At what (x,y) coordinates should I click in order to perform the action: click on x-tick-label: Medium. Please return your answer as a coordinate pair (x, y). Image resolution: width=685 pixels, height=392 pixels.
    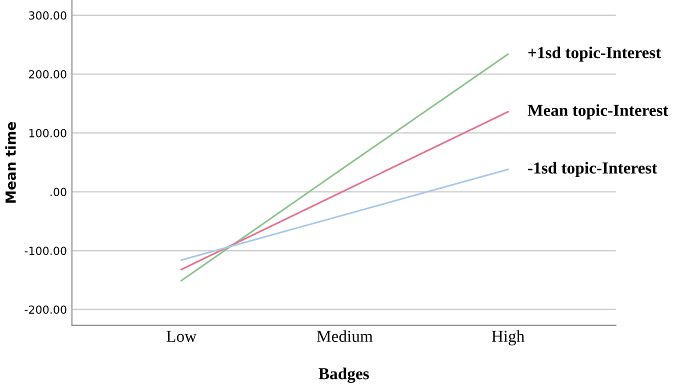
    Looking at the image, I should click on (344, 336).